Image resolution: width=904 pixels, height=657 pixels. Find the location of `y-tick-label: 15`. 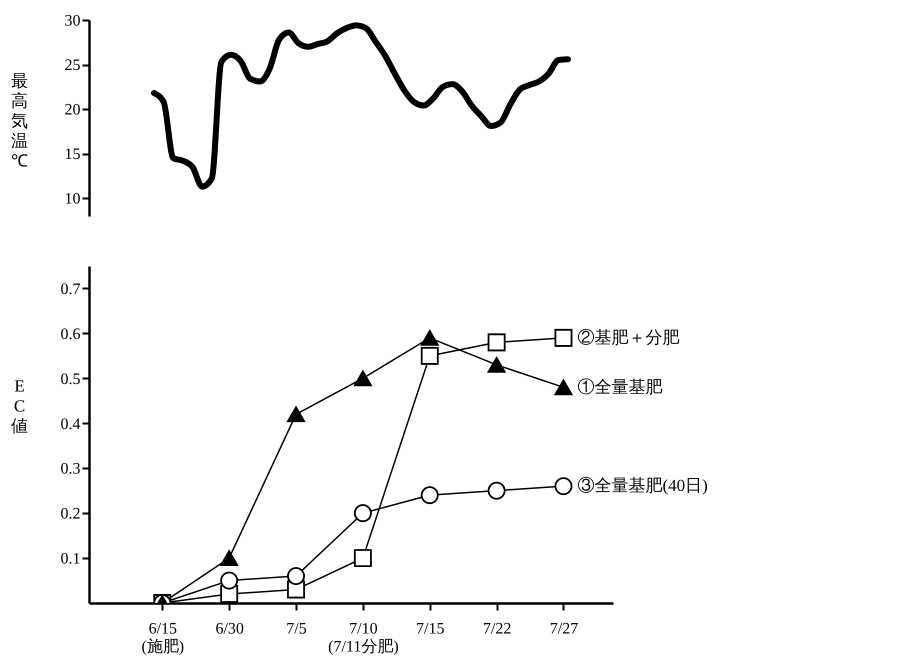

y-tick-label: 15 is located at coordinates (72, 155).